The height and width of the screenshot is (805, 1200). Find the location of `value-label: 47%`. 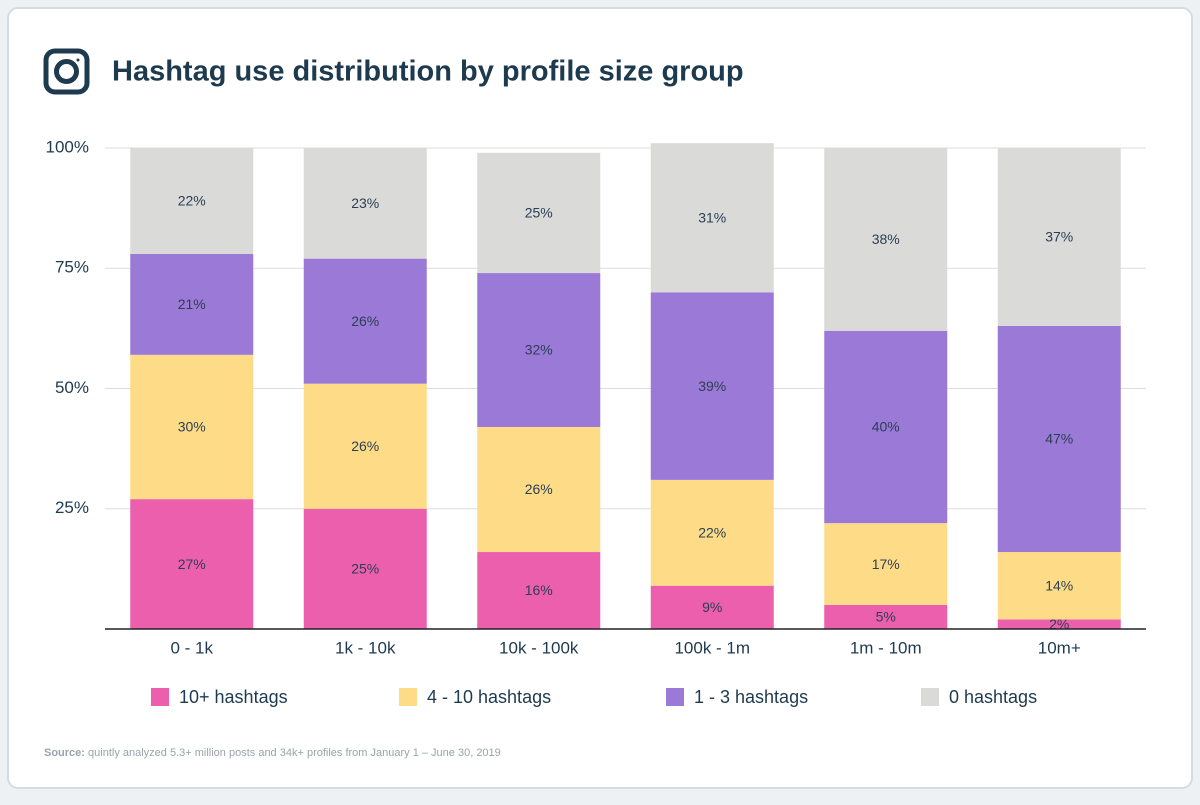

value-label: 47% is located at coordinates (1059, 439).